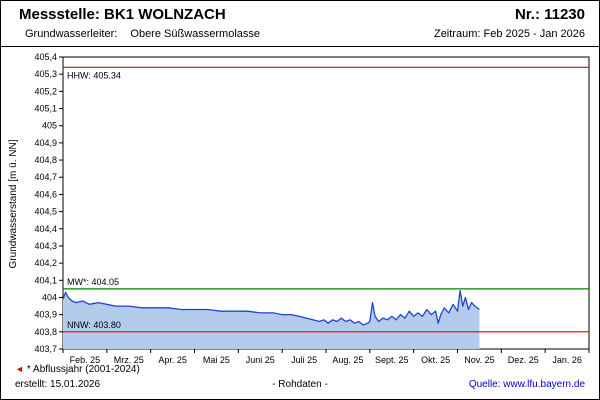  Describe the element at coordinates (45, 349) in the screenshot. I see `y-tick-label: 403,7` at that location.